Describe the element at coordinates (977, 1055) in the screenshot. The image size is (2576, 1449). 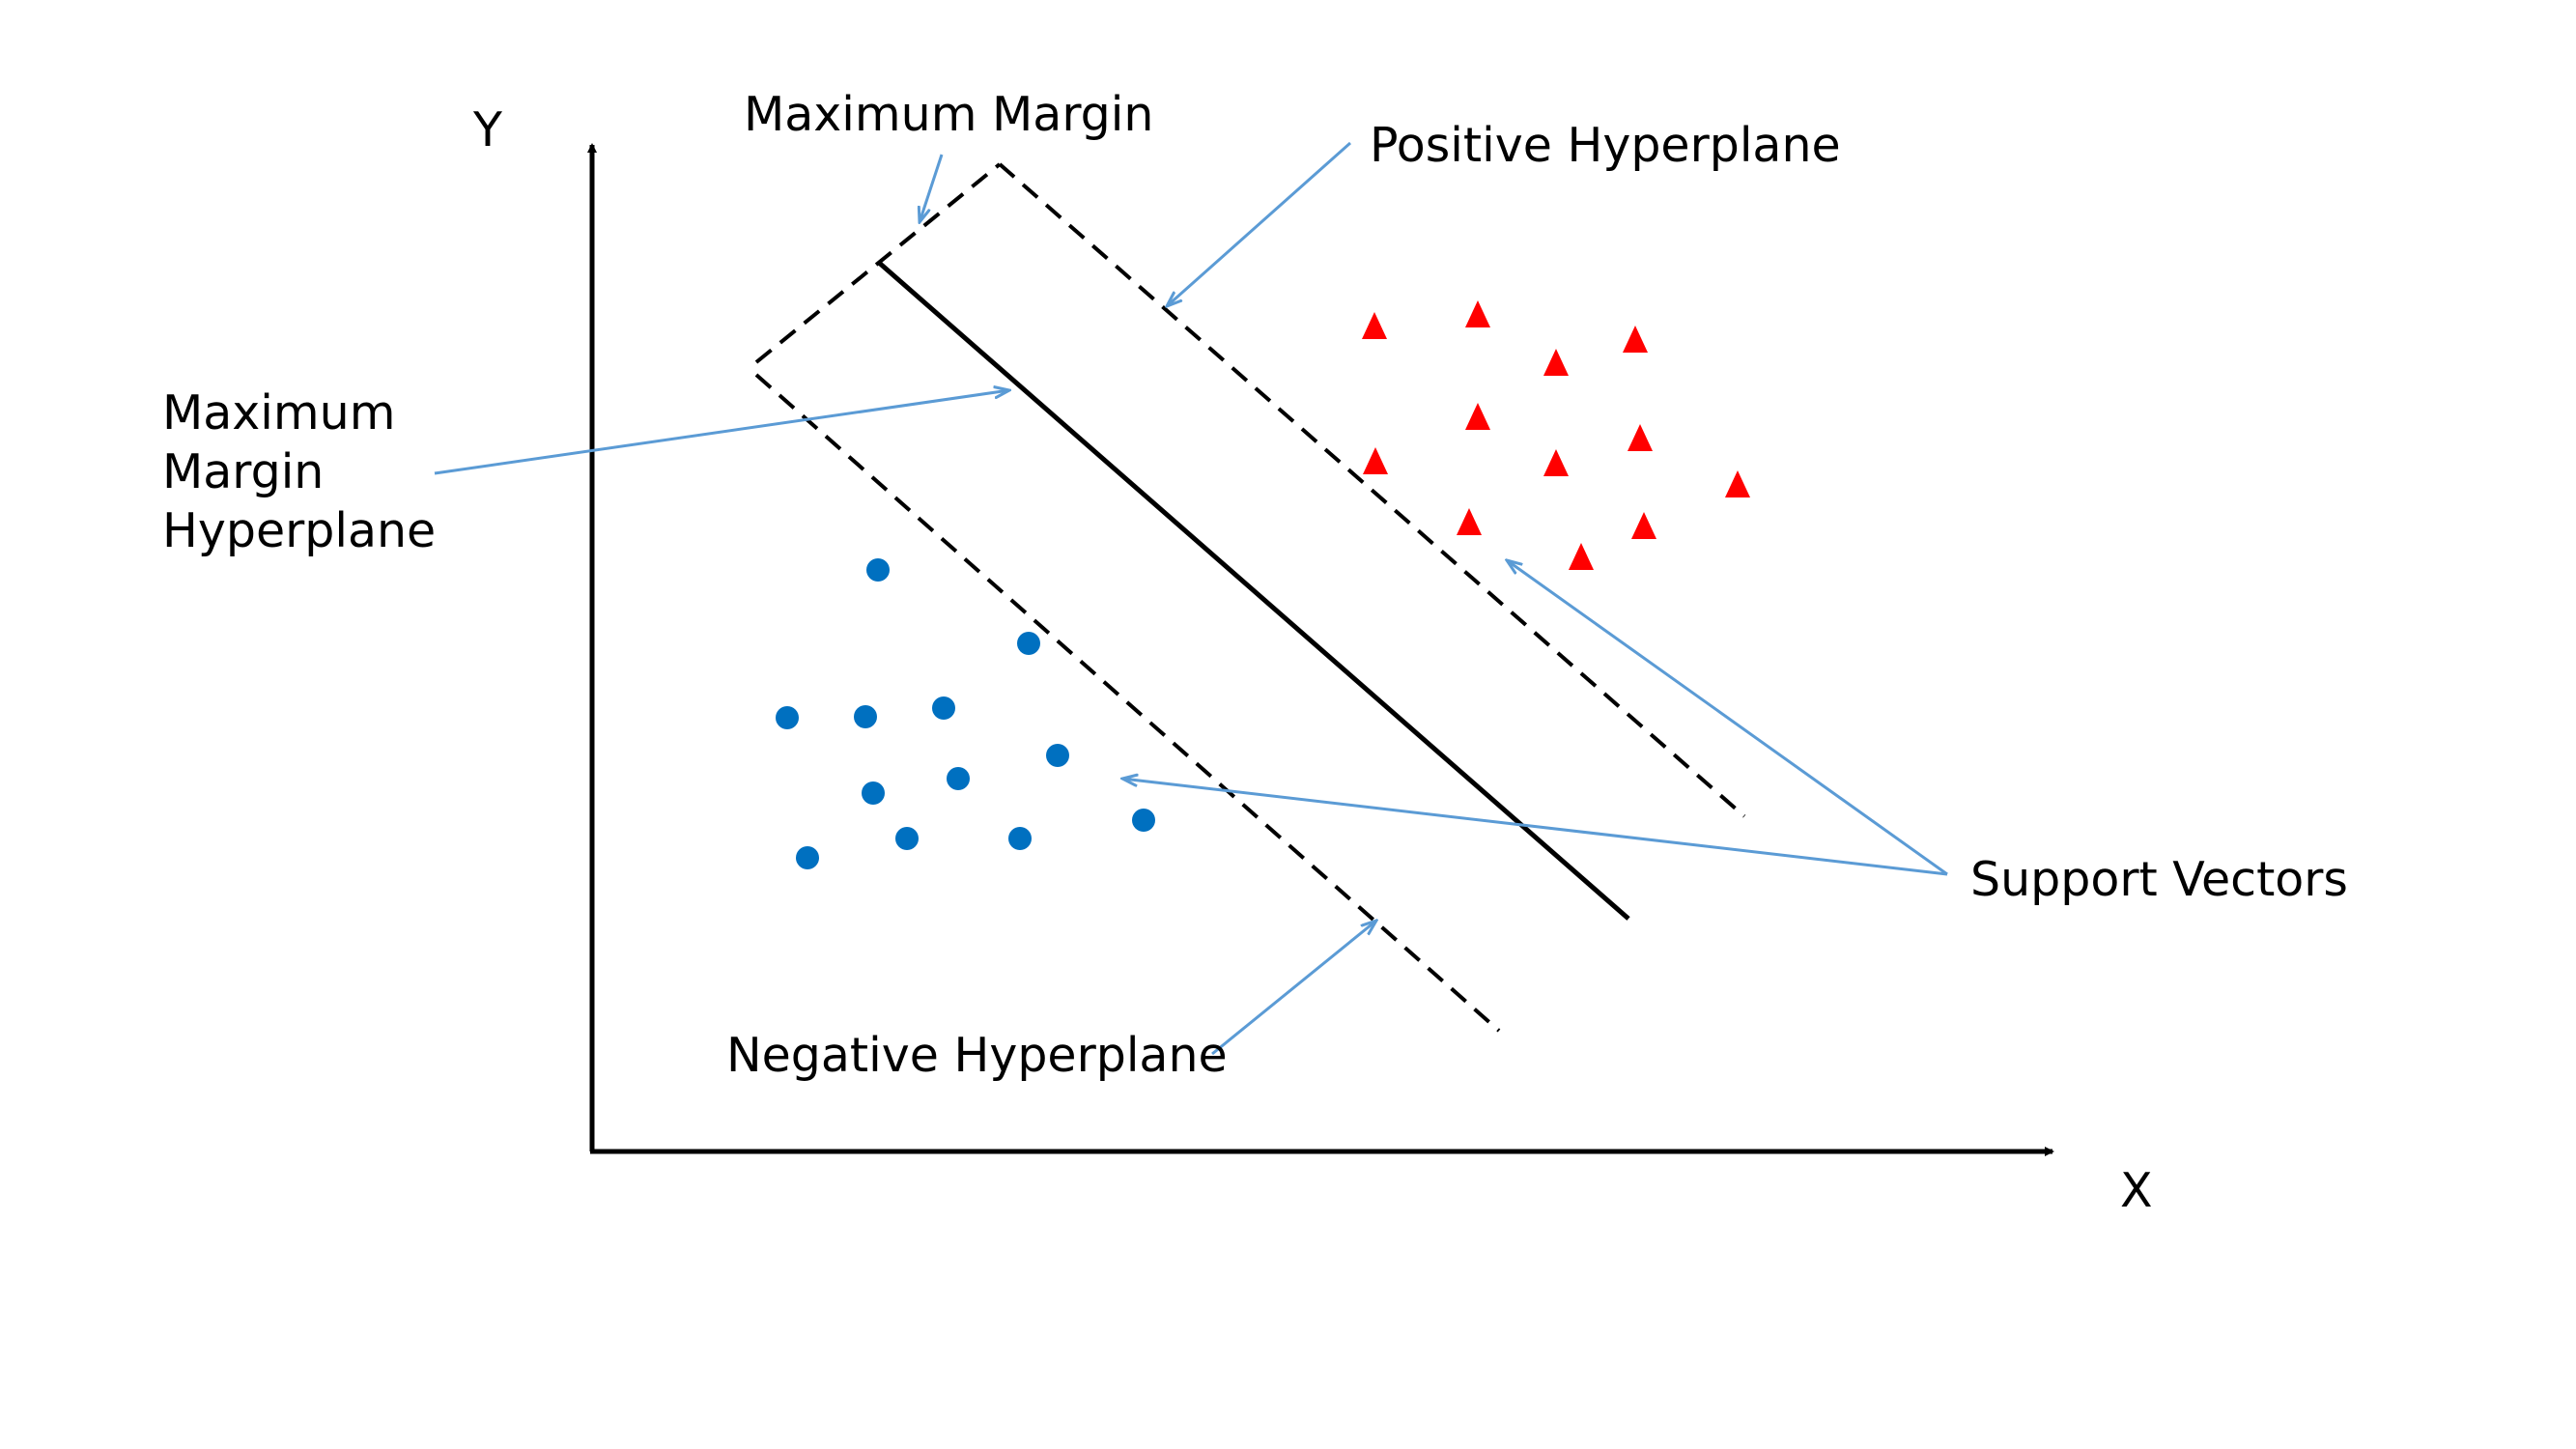
I see `negative-hyperplane-label: Negative Hyperplane` at that location.